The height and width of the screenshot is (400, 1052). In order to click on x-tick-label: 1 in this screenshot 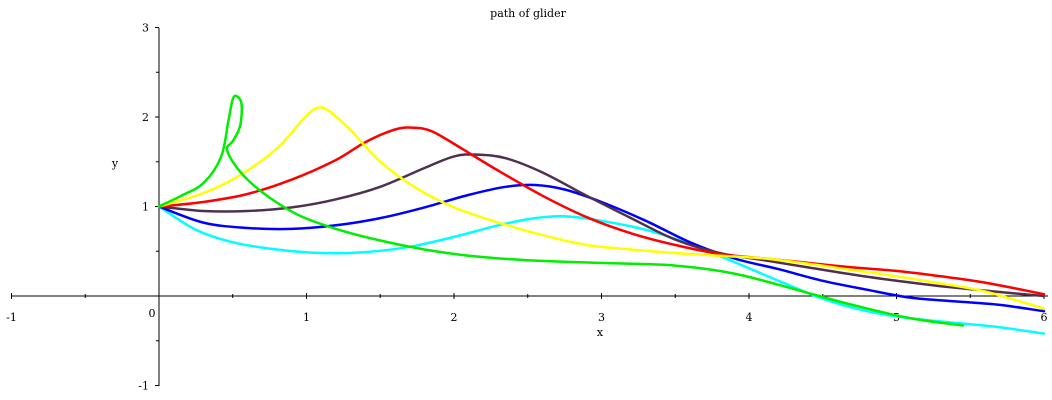, I will do `click(306, 317)`.